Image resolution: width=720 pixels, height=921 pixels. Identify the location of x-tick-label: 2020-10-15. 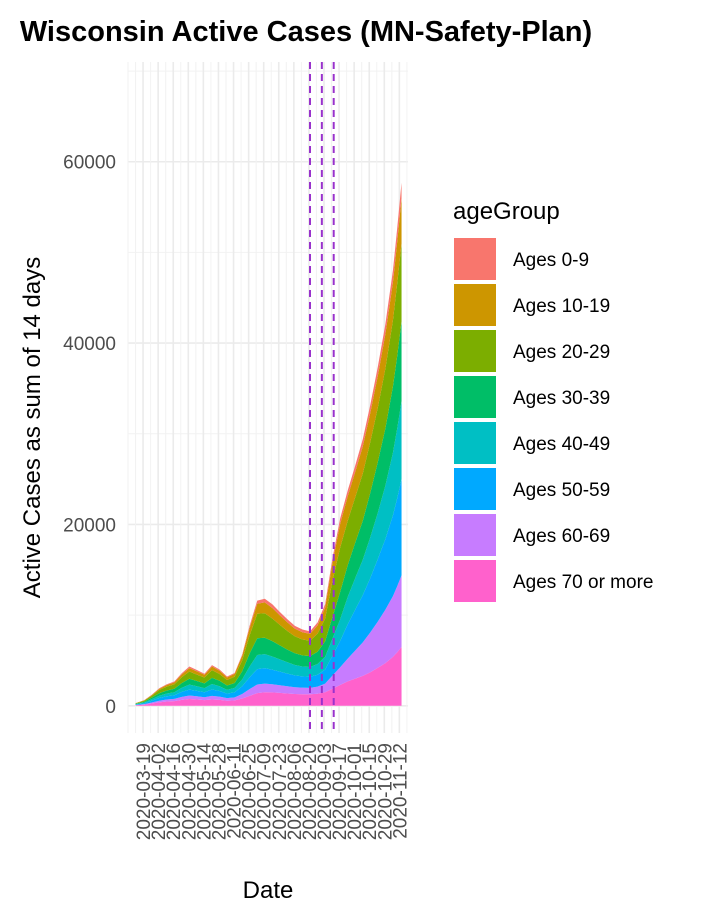
(370, 791).